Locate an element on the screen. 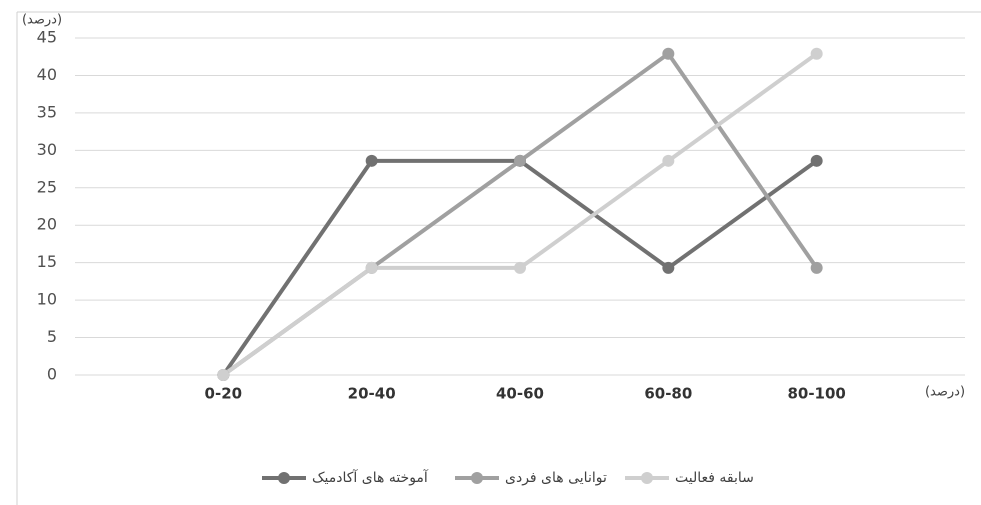 Image resolution: width=981 pixels, height=505 pixels. y-tick-label: 10 is located at coordinates (47, 299).